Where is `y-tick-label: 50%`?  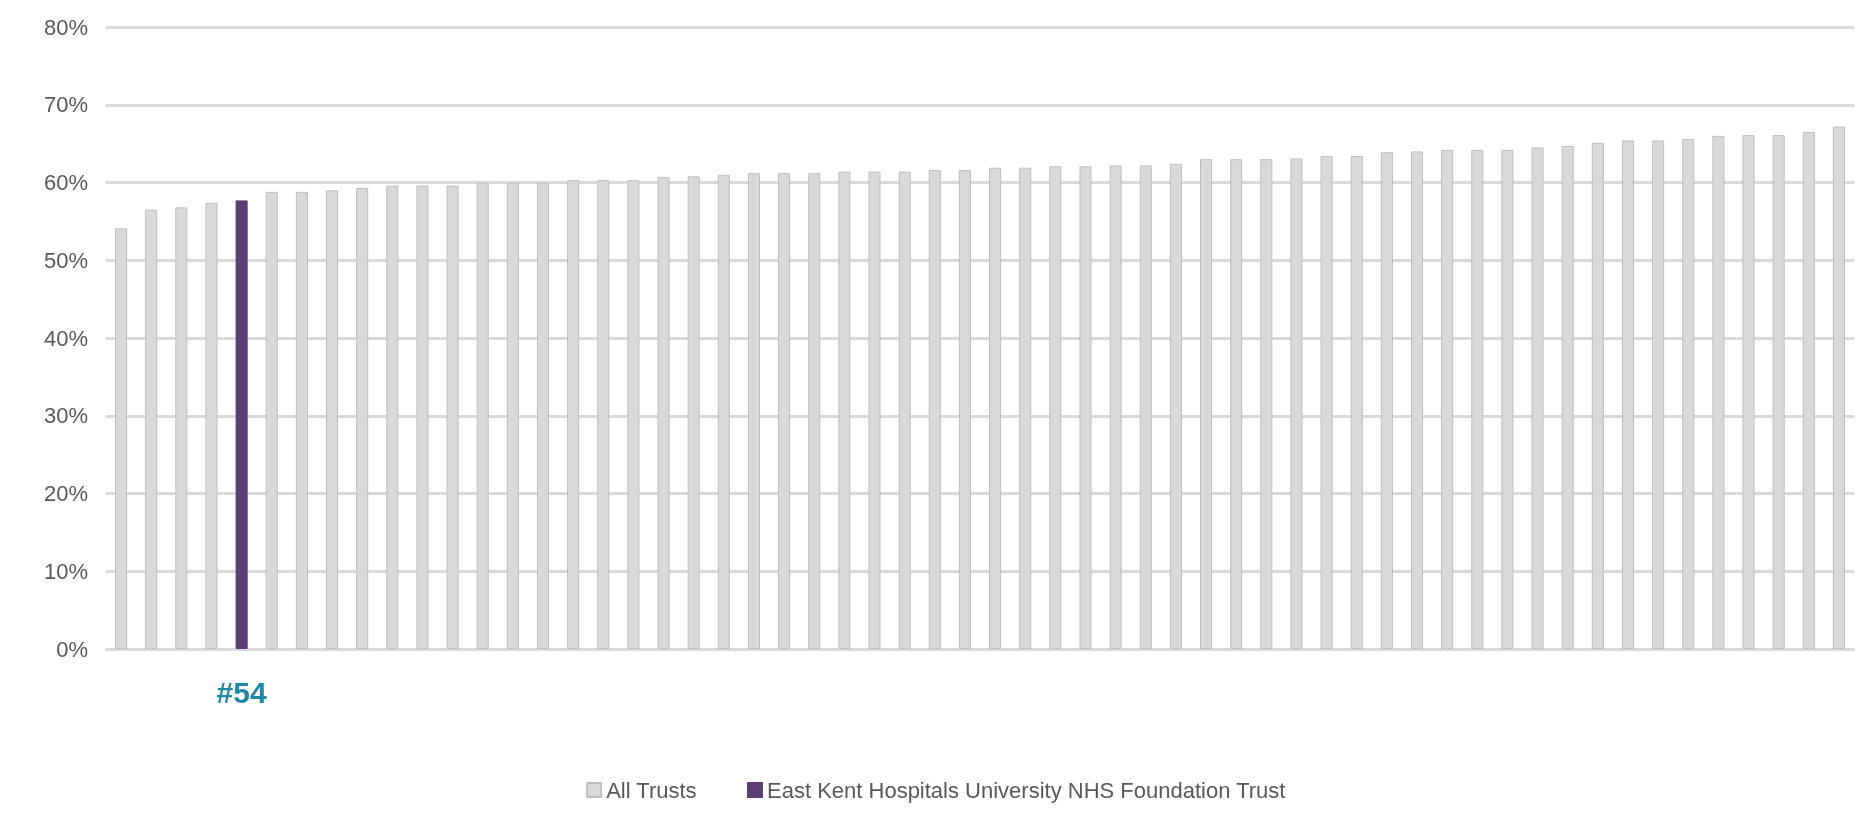
y-tick-label: 50% is located at coordinates (65, 260).